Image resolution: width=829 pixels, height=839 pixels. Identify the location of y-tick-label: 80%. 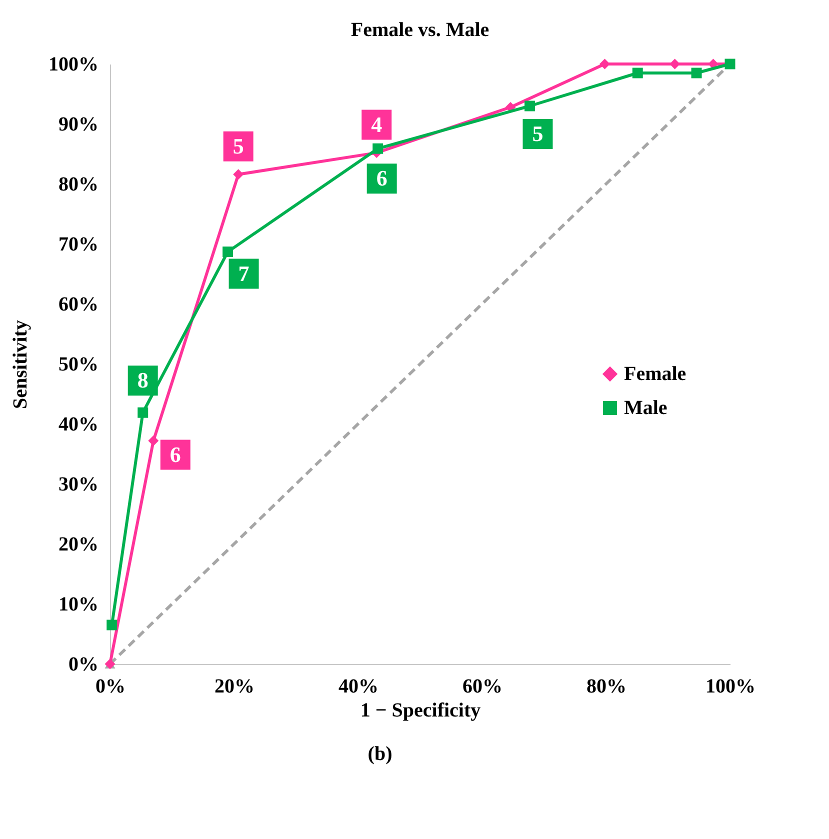
(78, 185).